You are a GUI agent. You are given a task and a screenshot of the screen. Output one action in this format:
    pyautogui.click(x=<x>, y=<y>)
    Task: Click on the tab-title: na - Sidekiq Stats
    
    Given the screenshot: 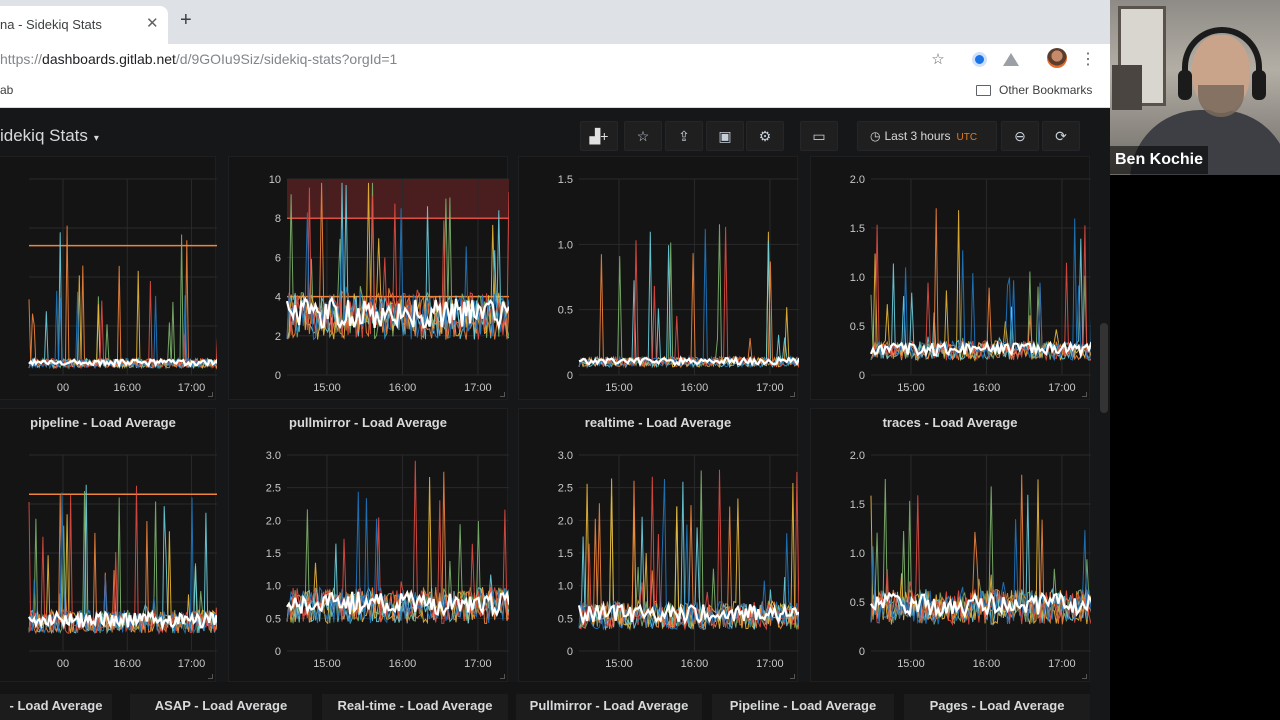 What is the action you would take?
    pyautogui.click(x=51, y=24)
    